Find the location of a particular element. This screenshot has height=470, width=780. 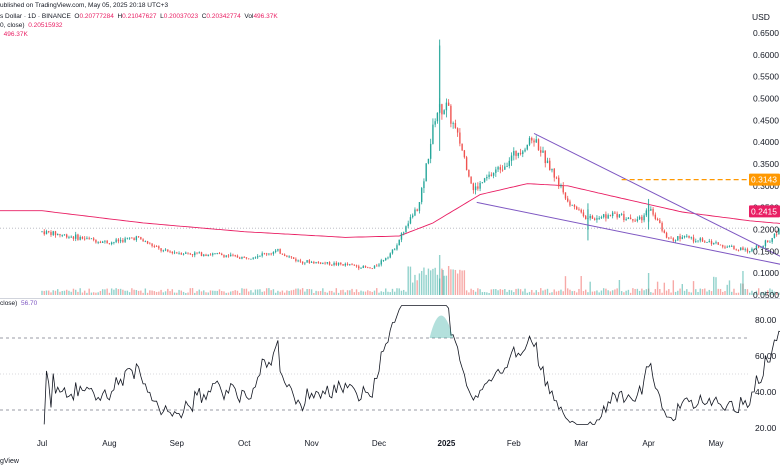

rsi-axis: 80.00 60.00 40.00 20.00 is located at coordinates (766, 374).